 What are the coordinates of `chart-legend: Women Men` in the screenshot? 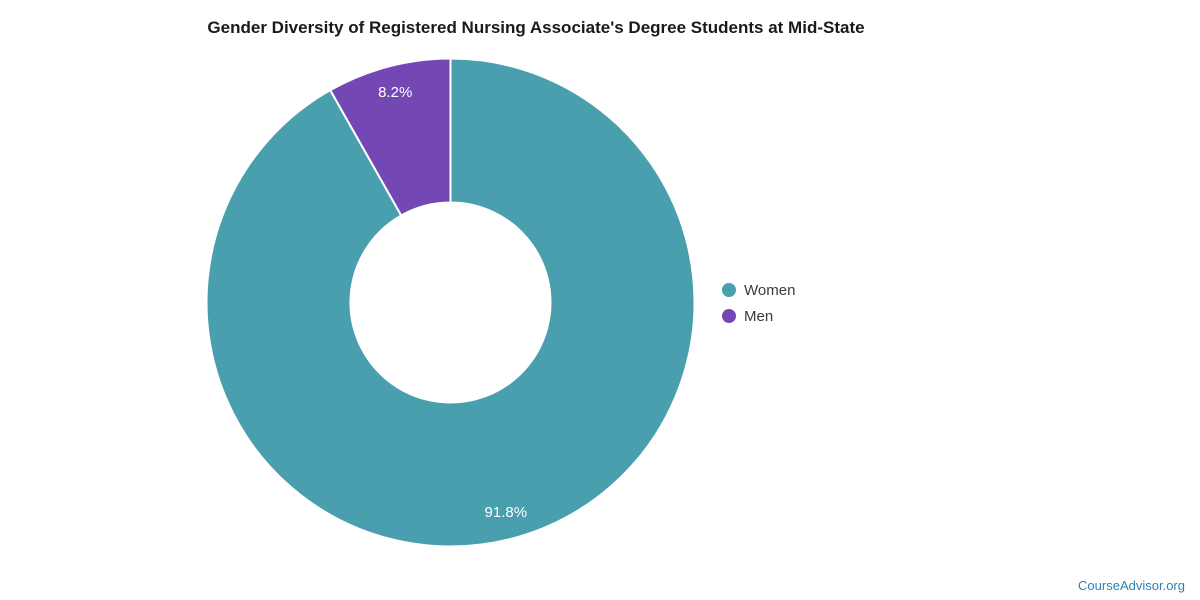 It's located at (758, 303).